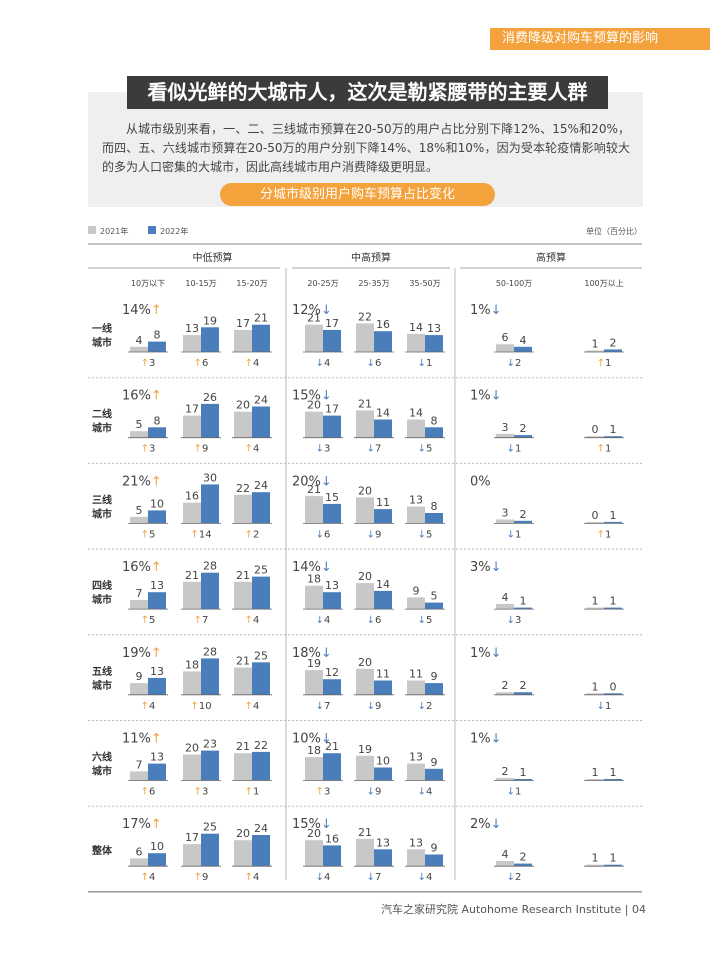  I want to click on row-label: 整体, so click(102, 850).